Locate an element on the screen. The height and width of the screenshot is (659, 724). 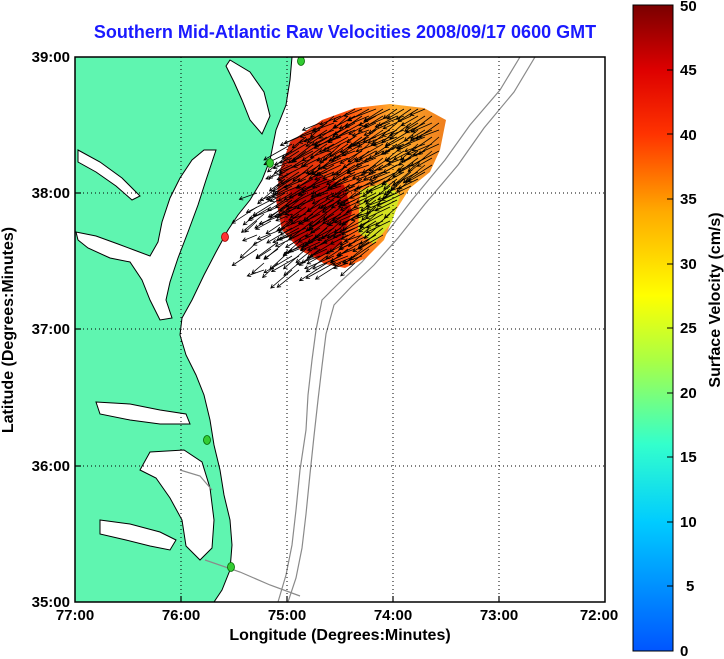
colorbar-ticks is located at coordinates (670, 328).